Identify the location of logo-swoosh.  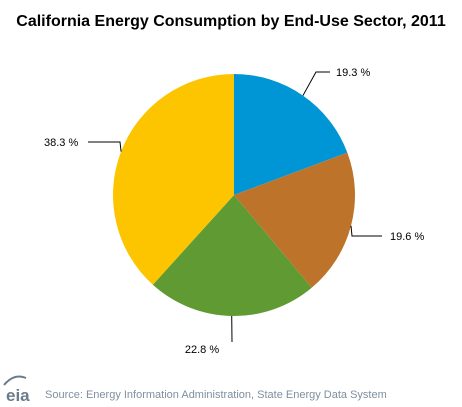
(15, 380).